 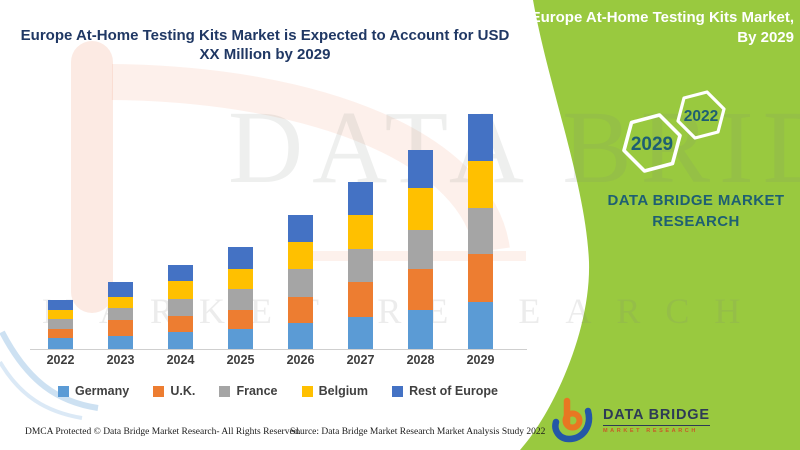 I want to click on legend-item-france: France, so click(x=248, y=391).